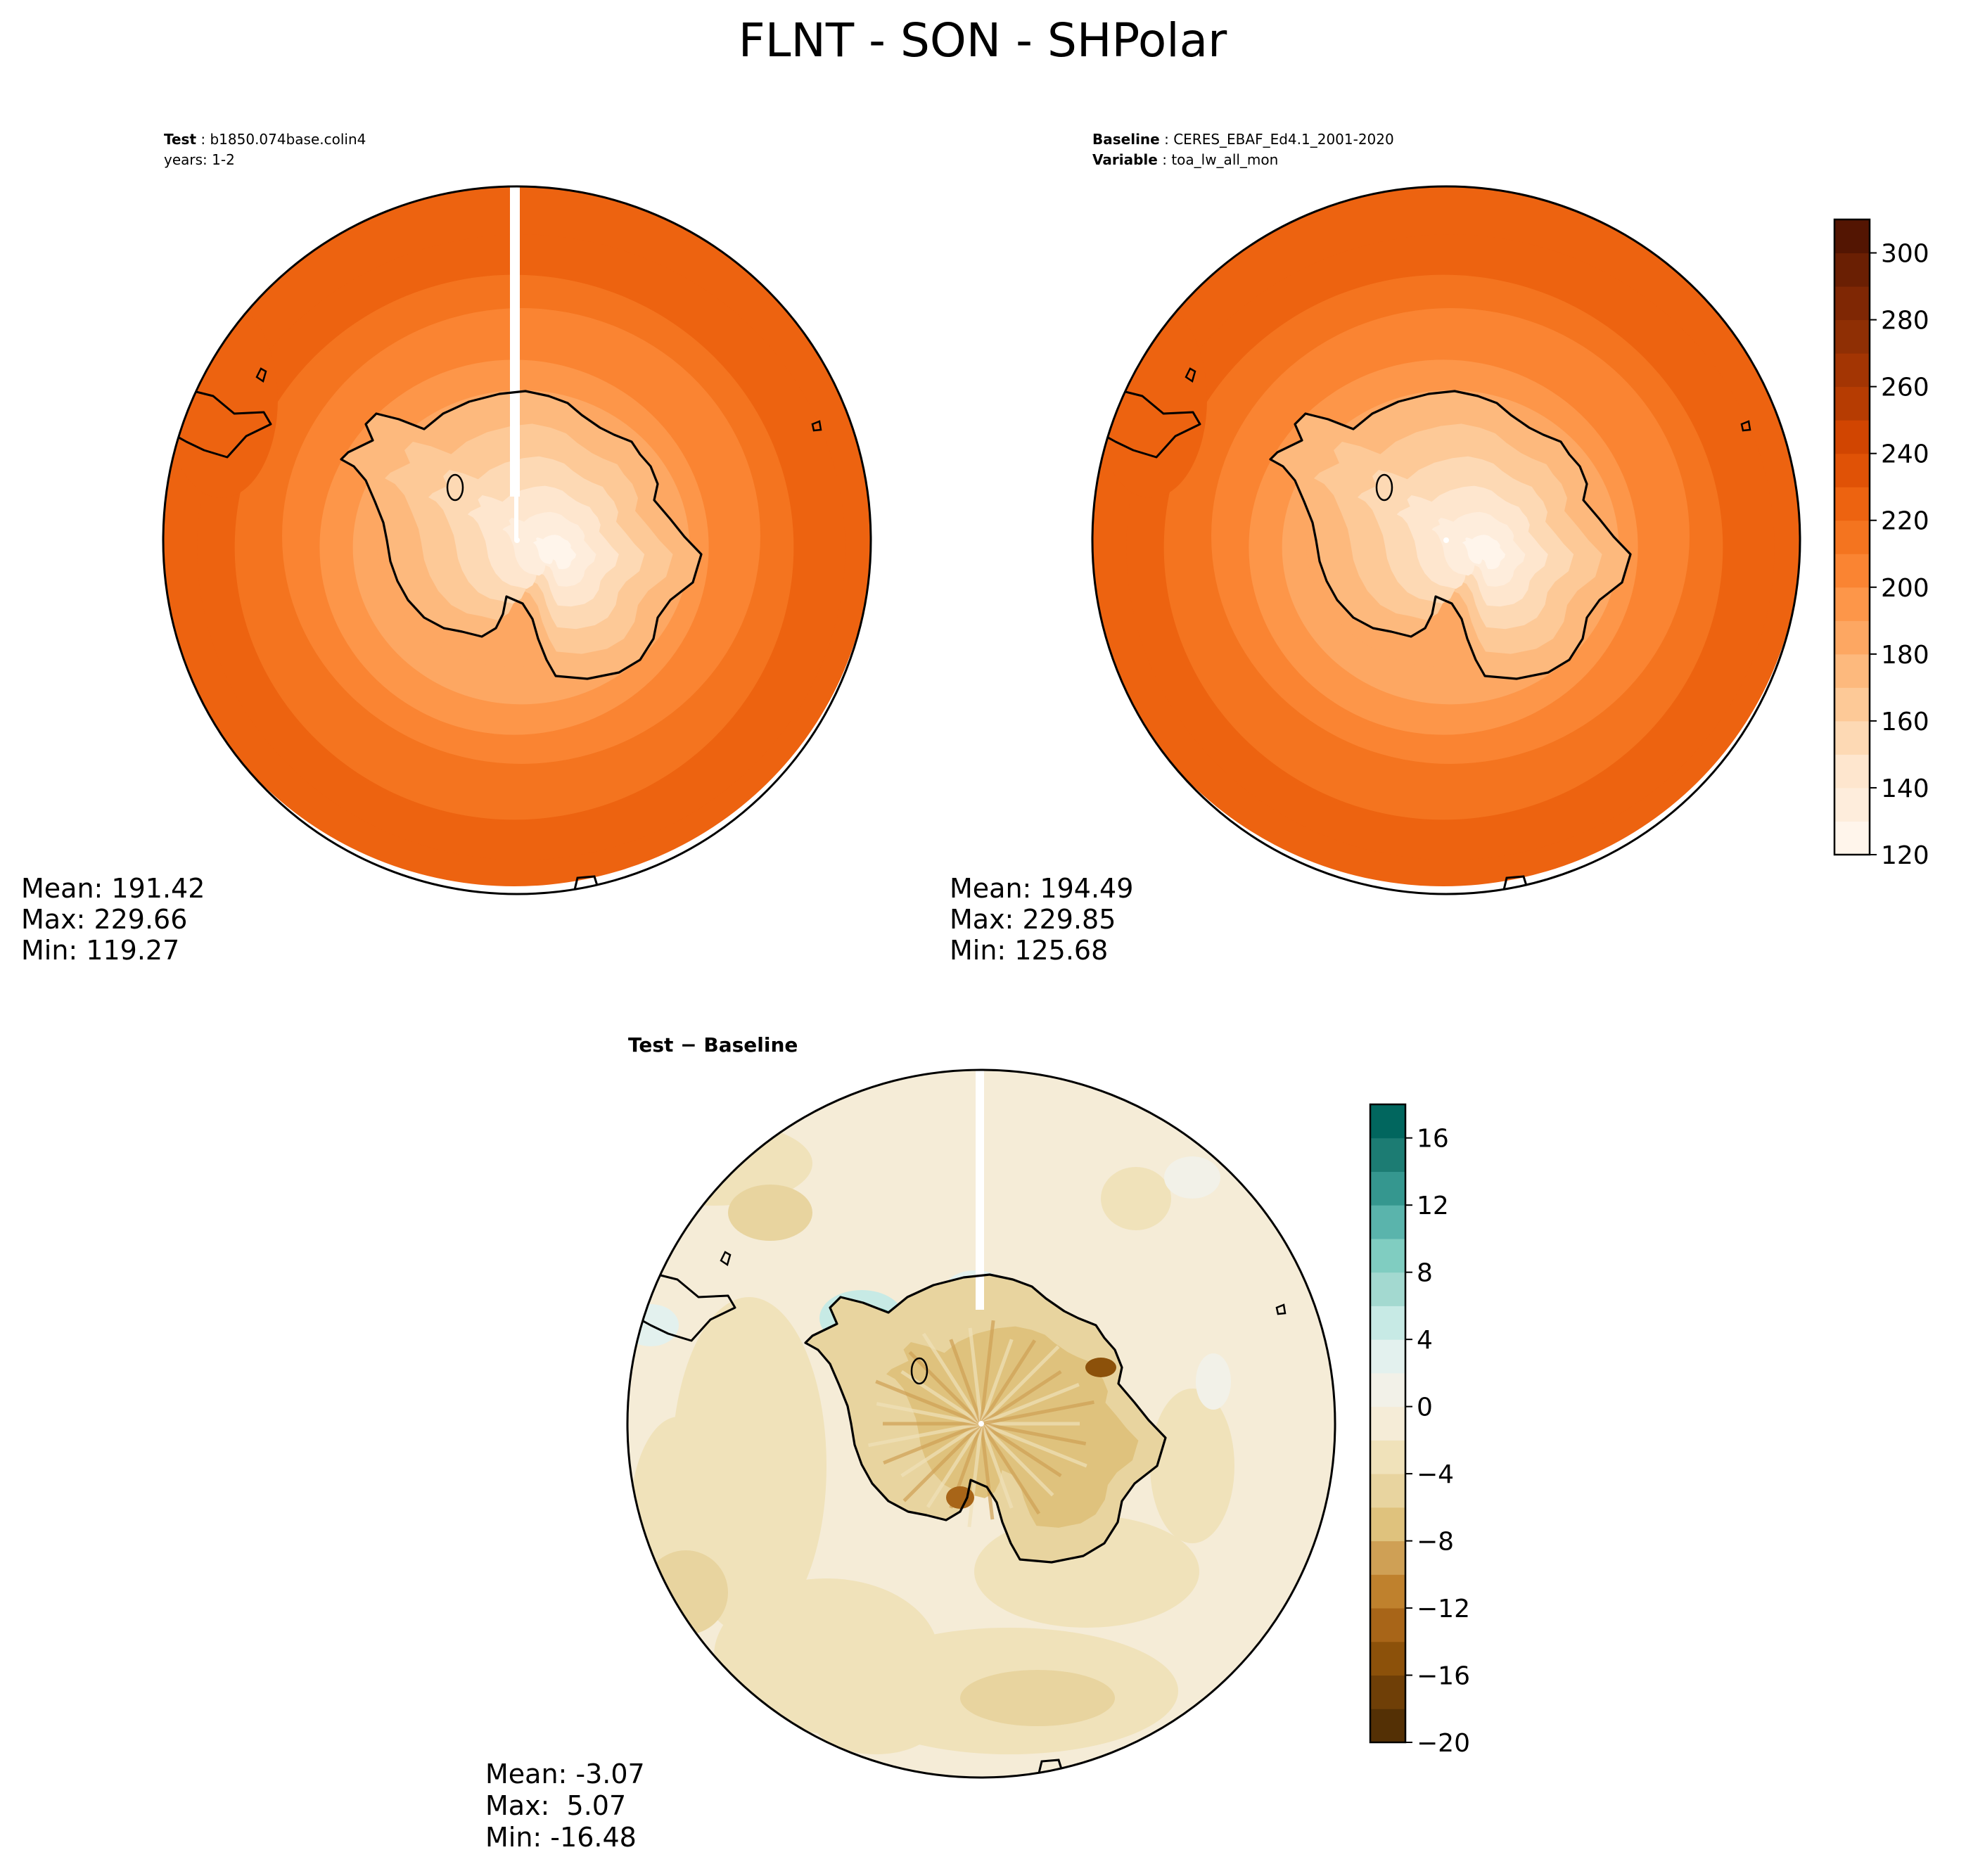 Image resolution: width=1966 pixels, height=1876 pixels. Describe the element at coordinates (1905, 722) in the screenshot. I see `flnt-colorbar-tick-label: 160` at that location.